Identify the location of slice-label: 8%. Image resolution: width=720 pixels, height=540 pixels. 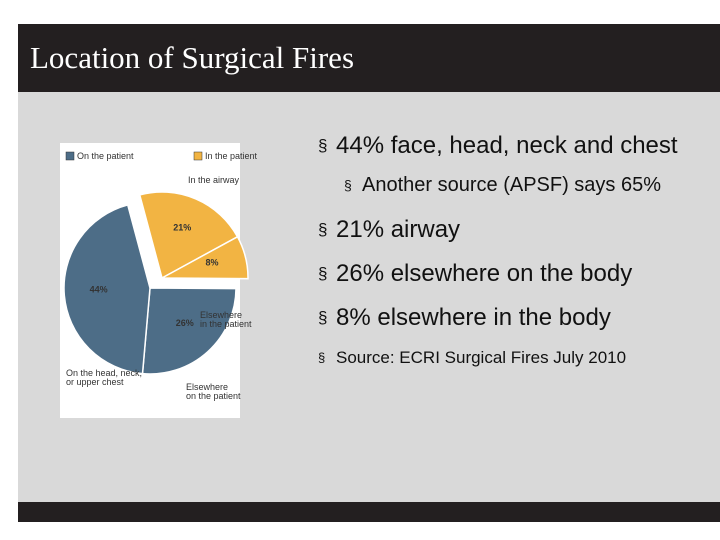
(212, 262).